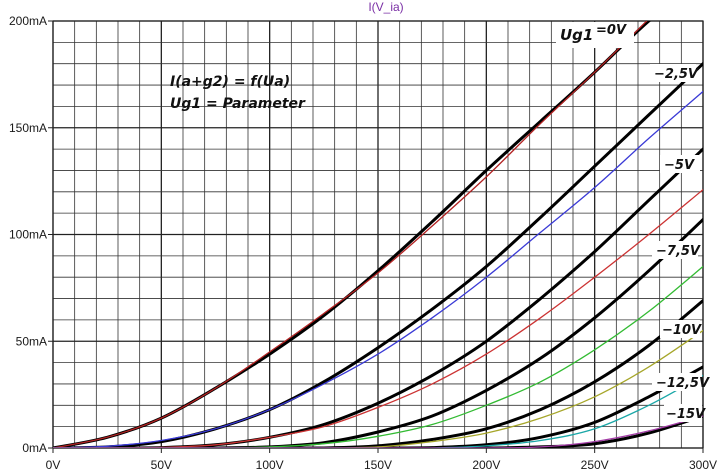  What do you see at coordinates (230, 82) in the screenshot?
I see `formula-line-1: I(a+g2) = f(Ua)` at bounding box center [230, 82].